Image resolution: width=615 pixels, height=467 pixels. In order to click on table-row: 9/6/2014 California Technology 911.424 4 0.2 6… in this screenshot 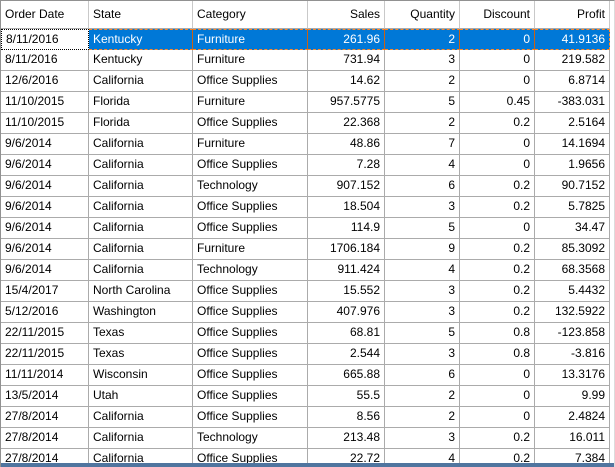, I will do `click(305, 270)`.